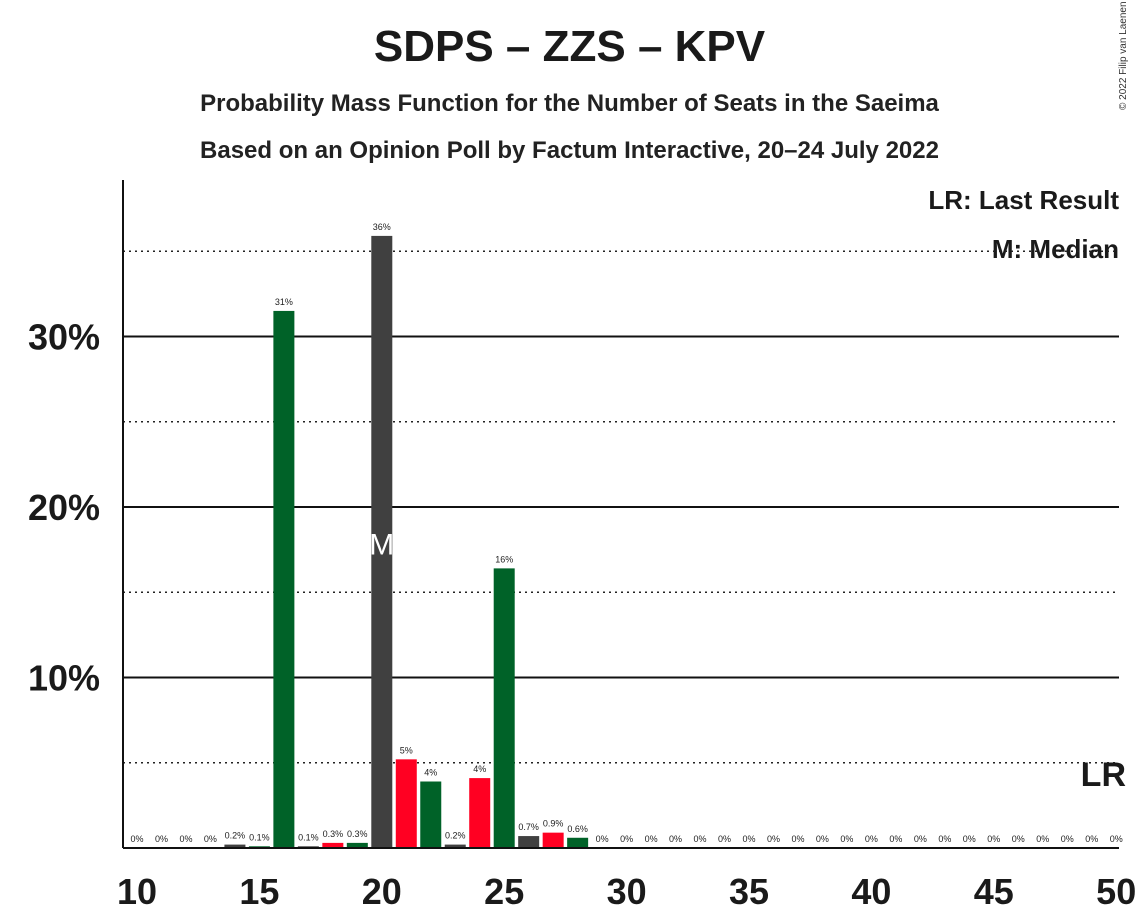 This screenshot has width=1139, height=924. I want to click on bar-label: 16%, so click(504, 559).